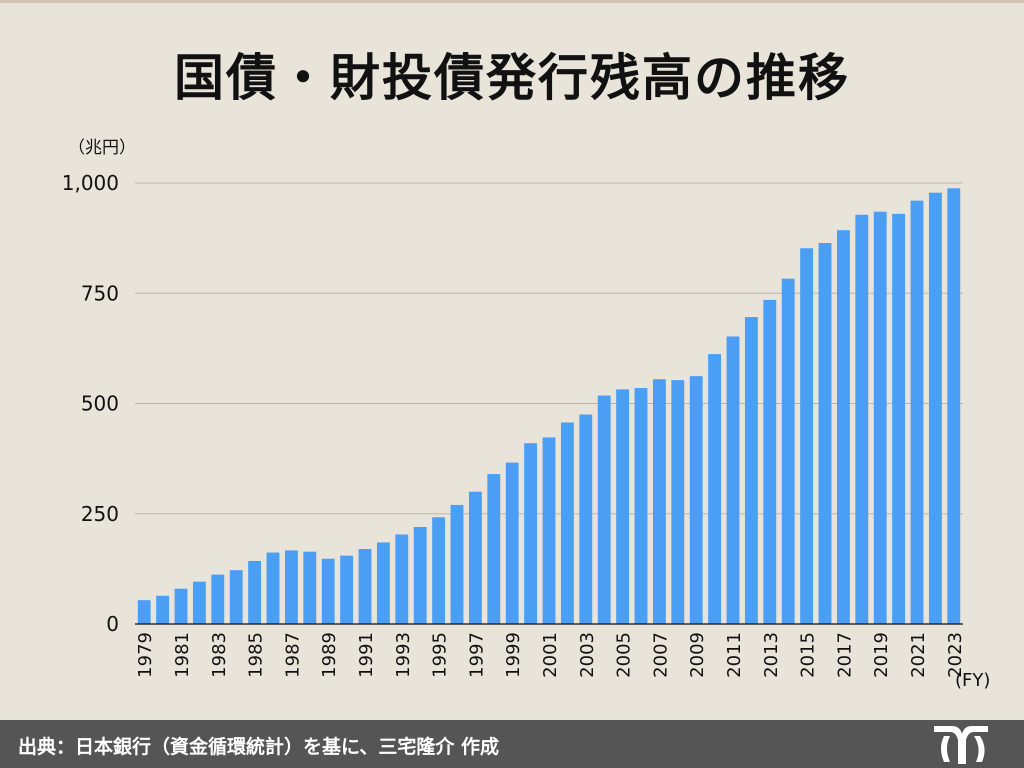 The width and height of the screenshot is (1024, 768). I want to click on x-tick-label: 2011, so click(734, 655).